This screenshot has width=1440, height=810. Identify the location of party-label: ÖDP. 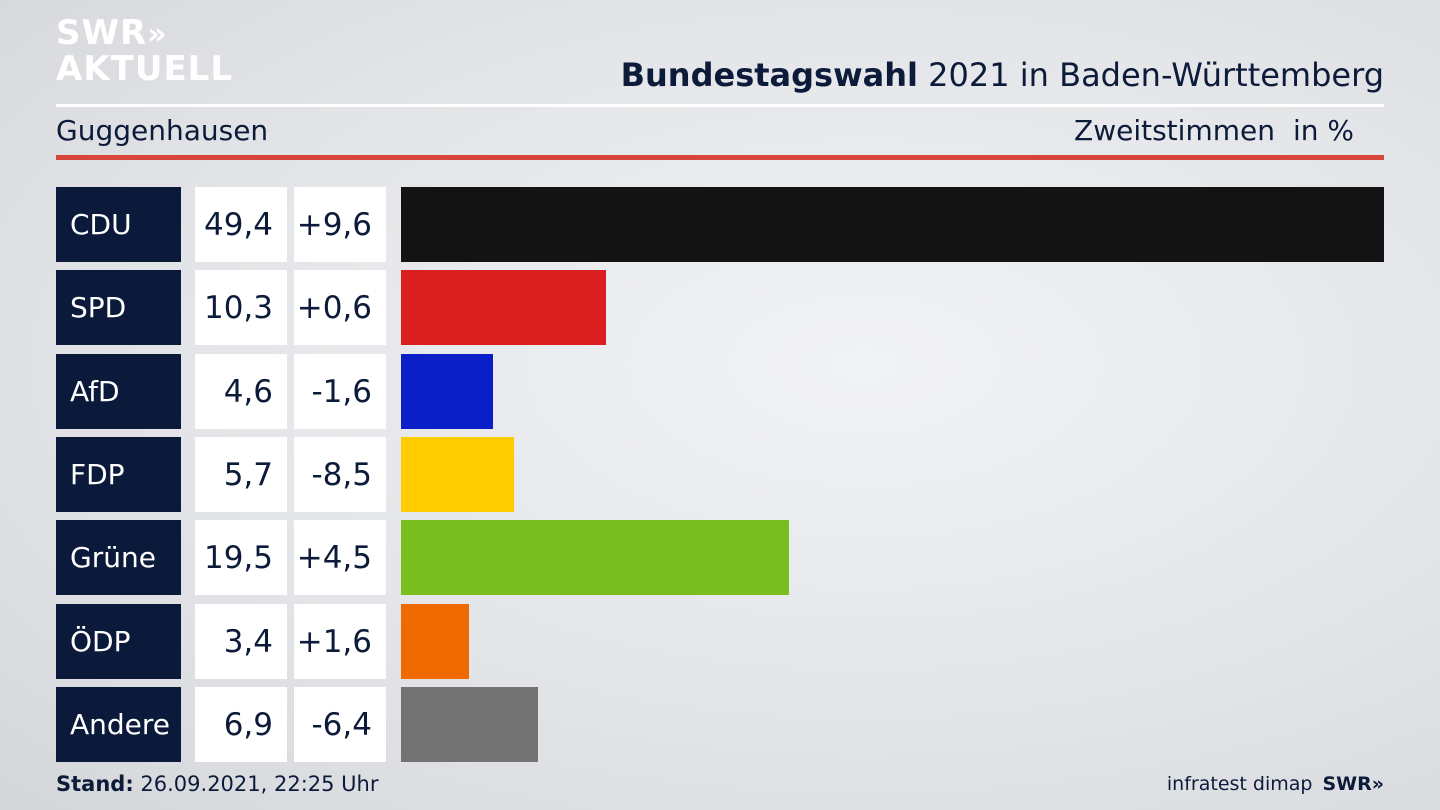
(118, 641).